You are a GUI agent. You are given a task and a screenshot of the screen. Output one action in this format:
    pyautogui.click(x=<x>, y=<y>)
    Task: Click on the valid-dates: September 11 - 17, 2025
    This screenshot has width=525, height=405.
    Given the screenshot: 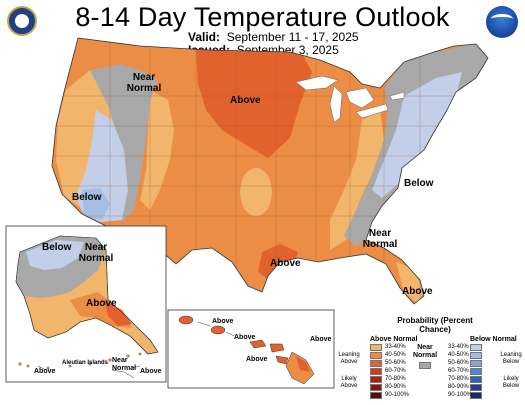 What is the action you would take?
    pyautogui.click(x=292, y=37)
    